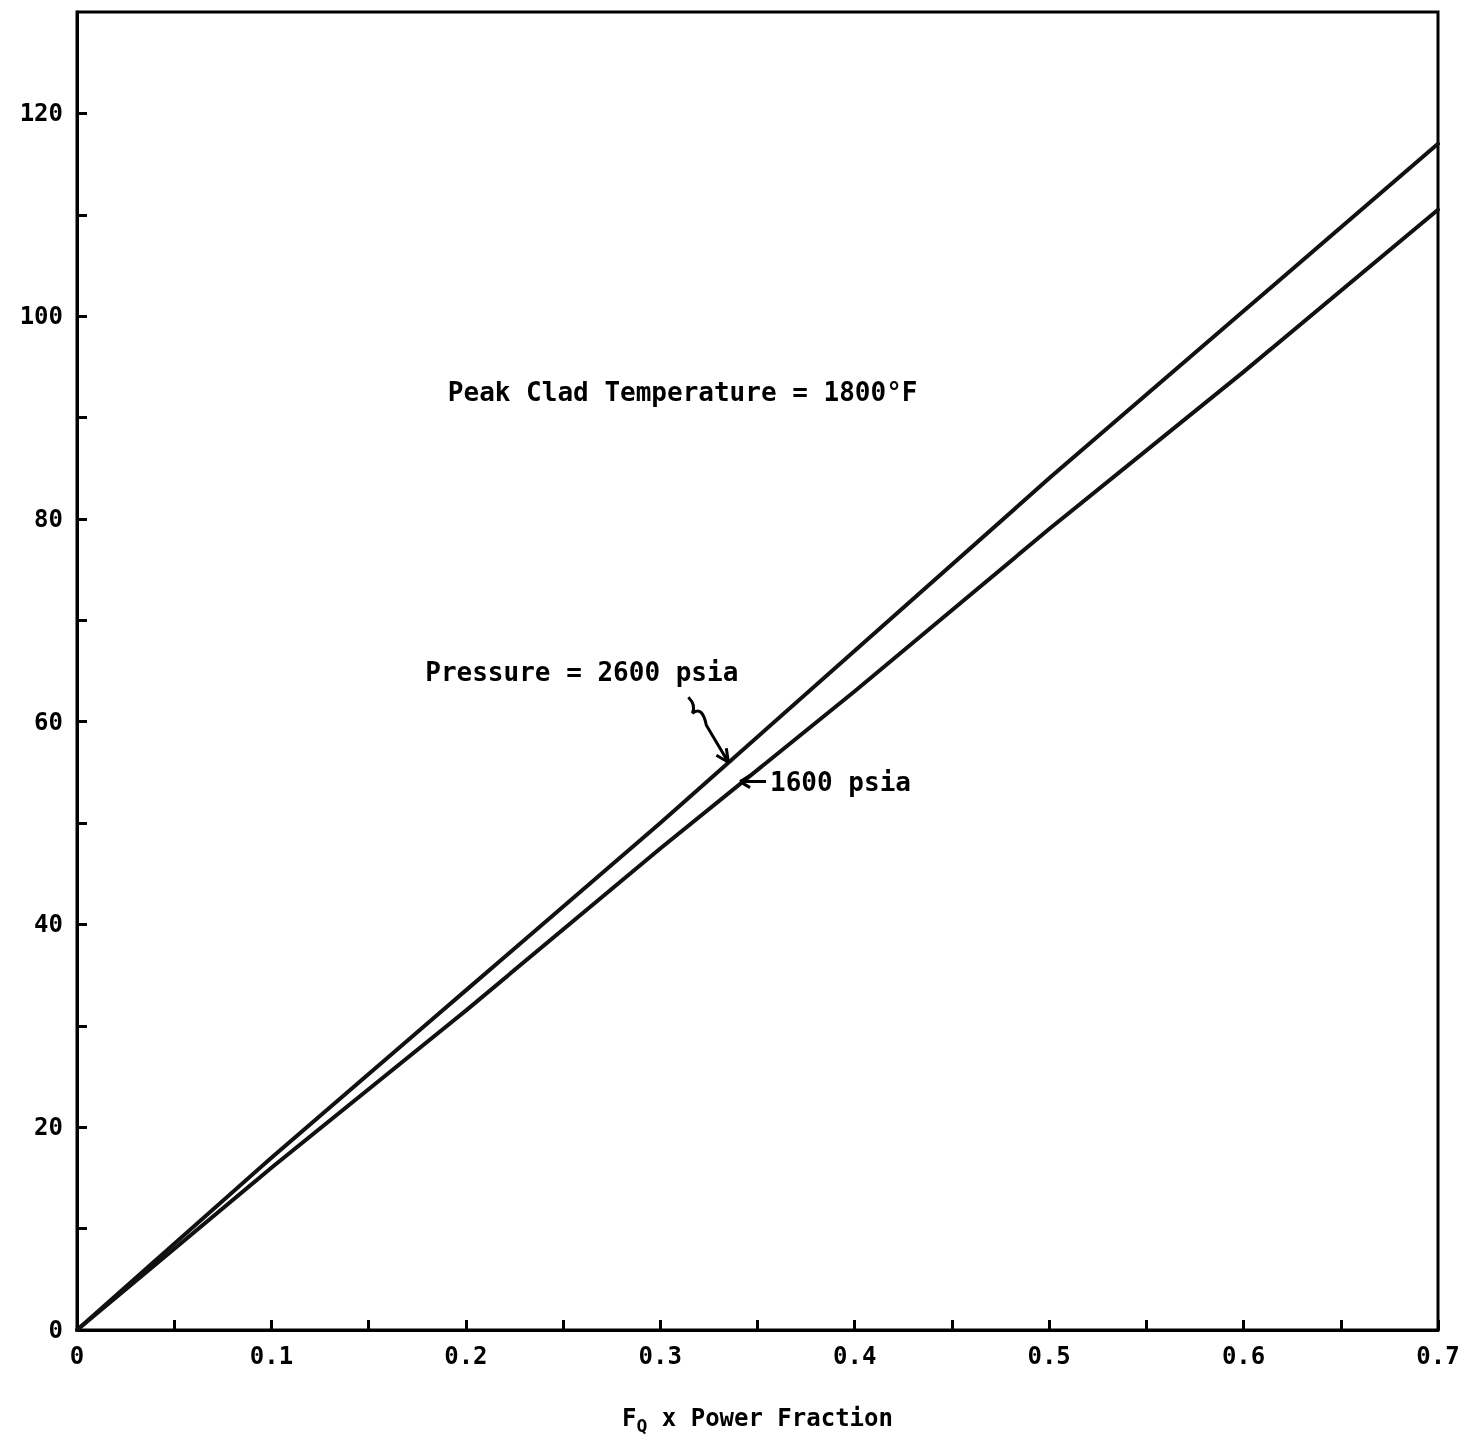 This screenshot has height=1450, width=1474. What do you see at coordinates (855, 1356) in the screenshot?
I see `x-tick-label: 0.4` at bounding box center [855, 1356].